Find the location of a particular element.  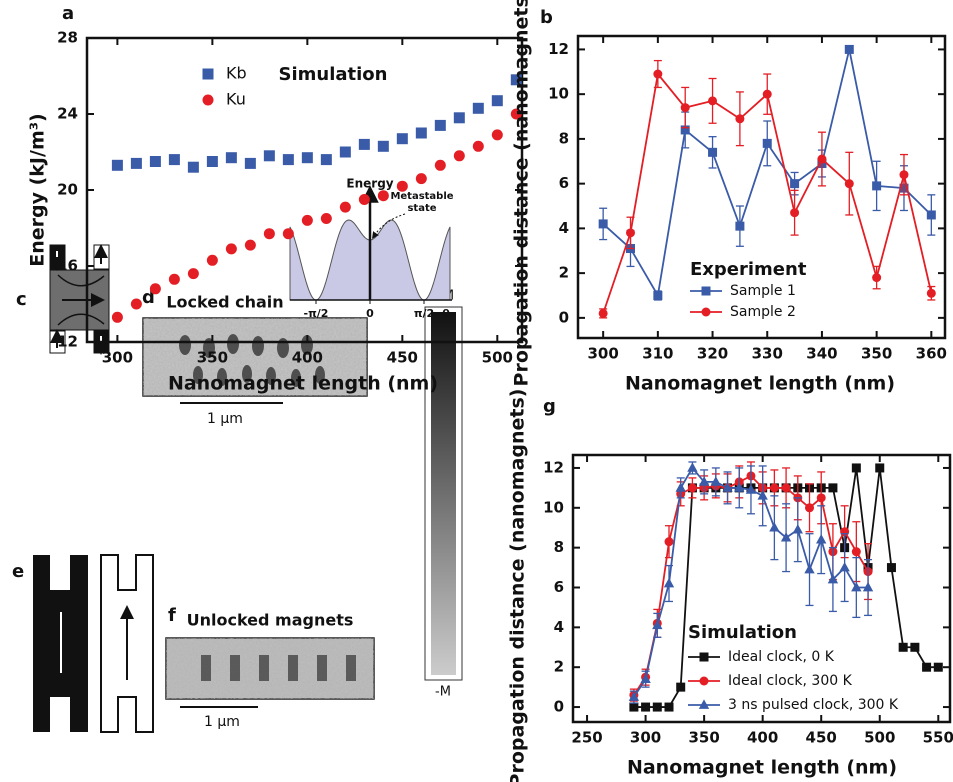

panel-f: f Unlocked magnets 1 µm is located at coordinates (270, 667).